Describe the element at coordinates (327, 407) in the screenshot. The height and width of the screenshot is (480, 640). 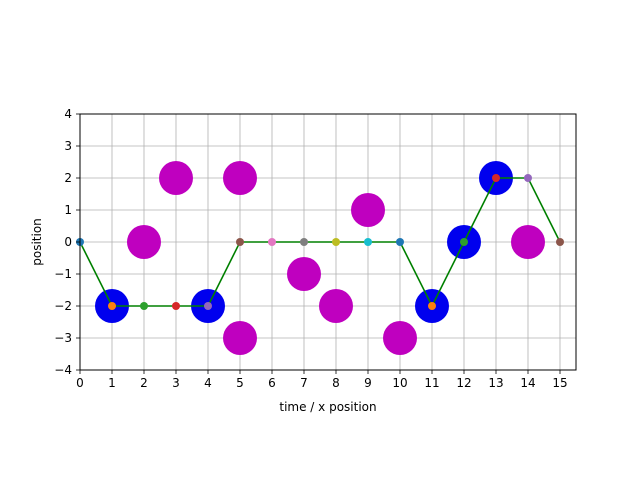
I see `x-axis-label: time / x position` at that location.